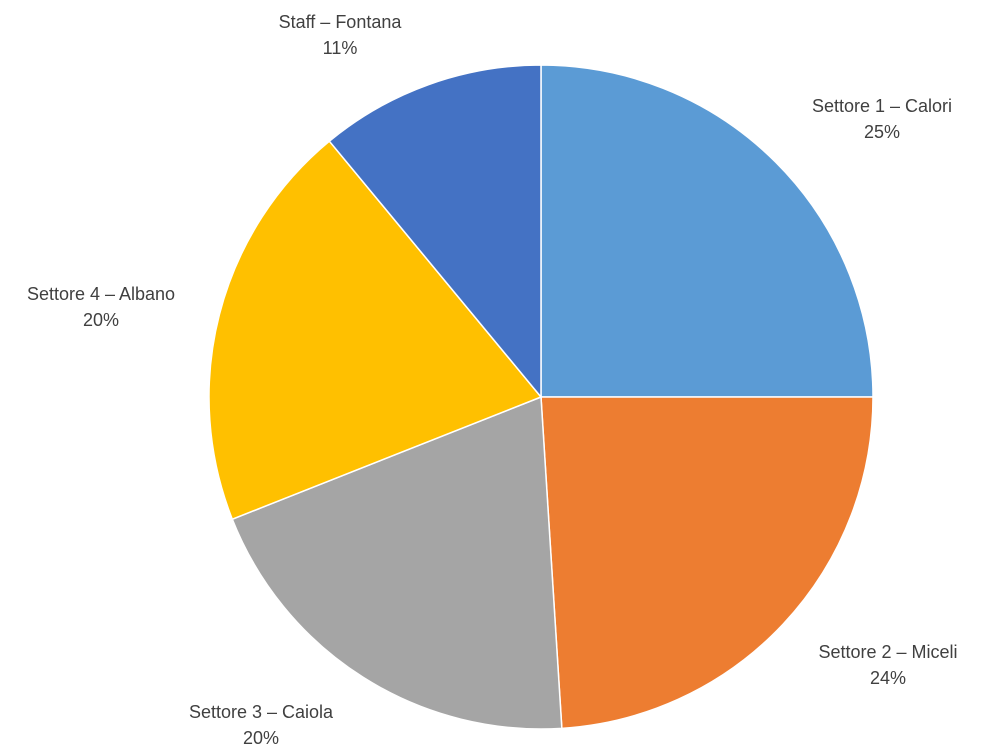 Image resolution: width=981 pixels, height=746 pixels. Describe the element at coordinates (882, 106) in the screenshot. I see `slice-category-label: Settore 1 – Calori` at that location.